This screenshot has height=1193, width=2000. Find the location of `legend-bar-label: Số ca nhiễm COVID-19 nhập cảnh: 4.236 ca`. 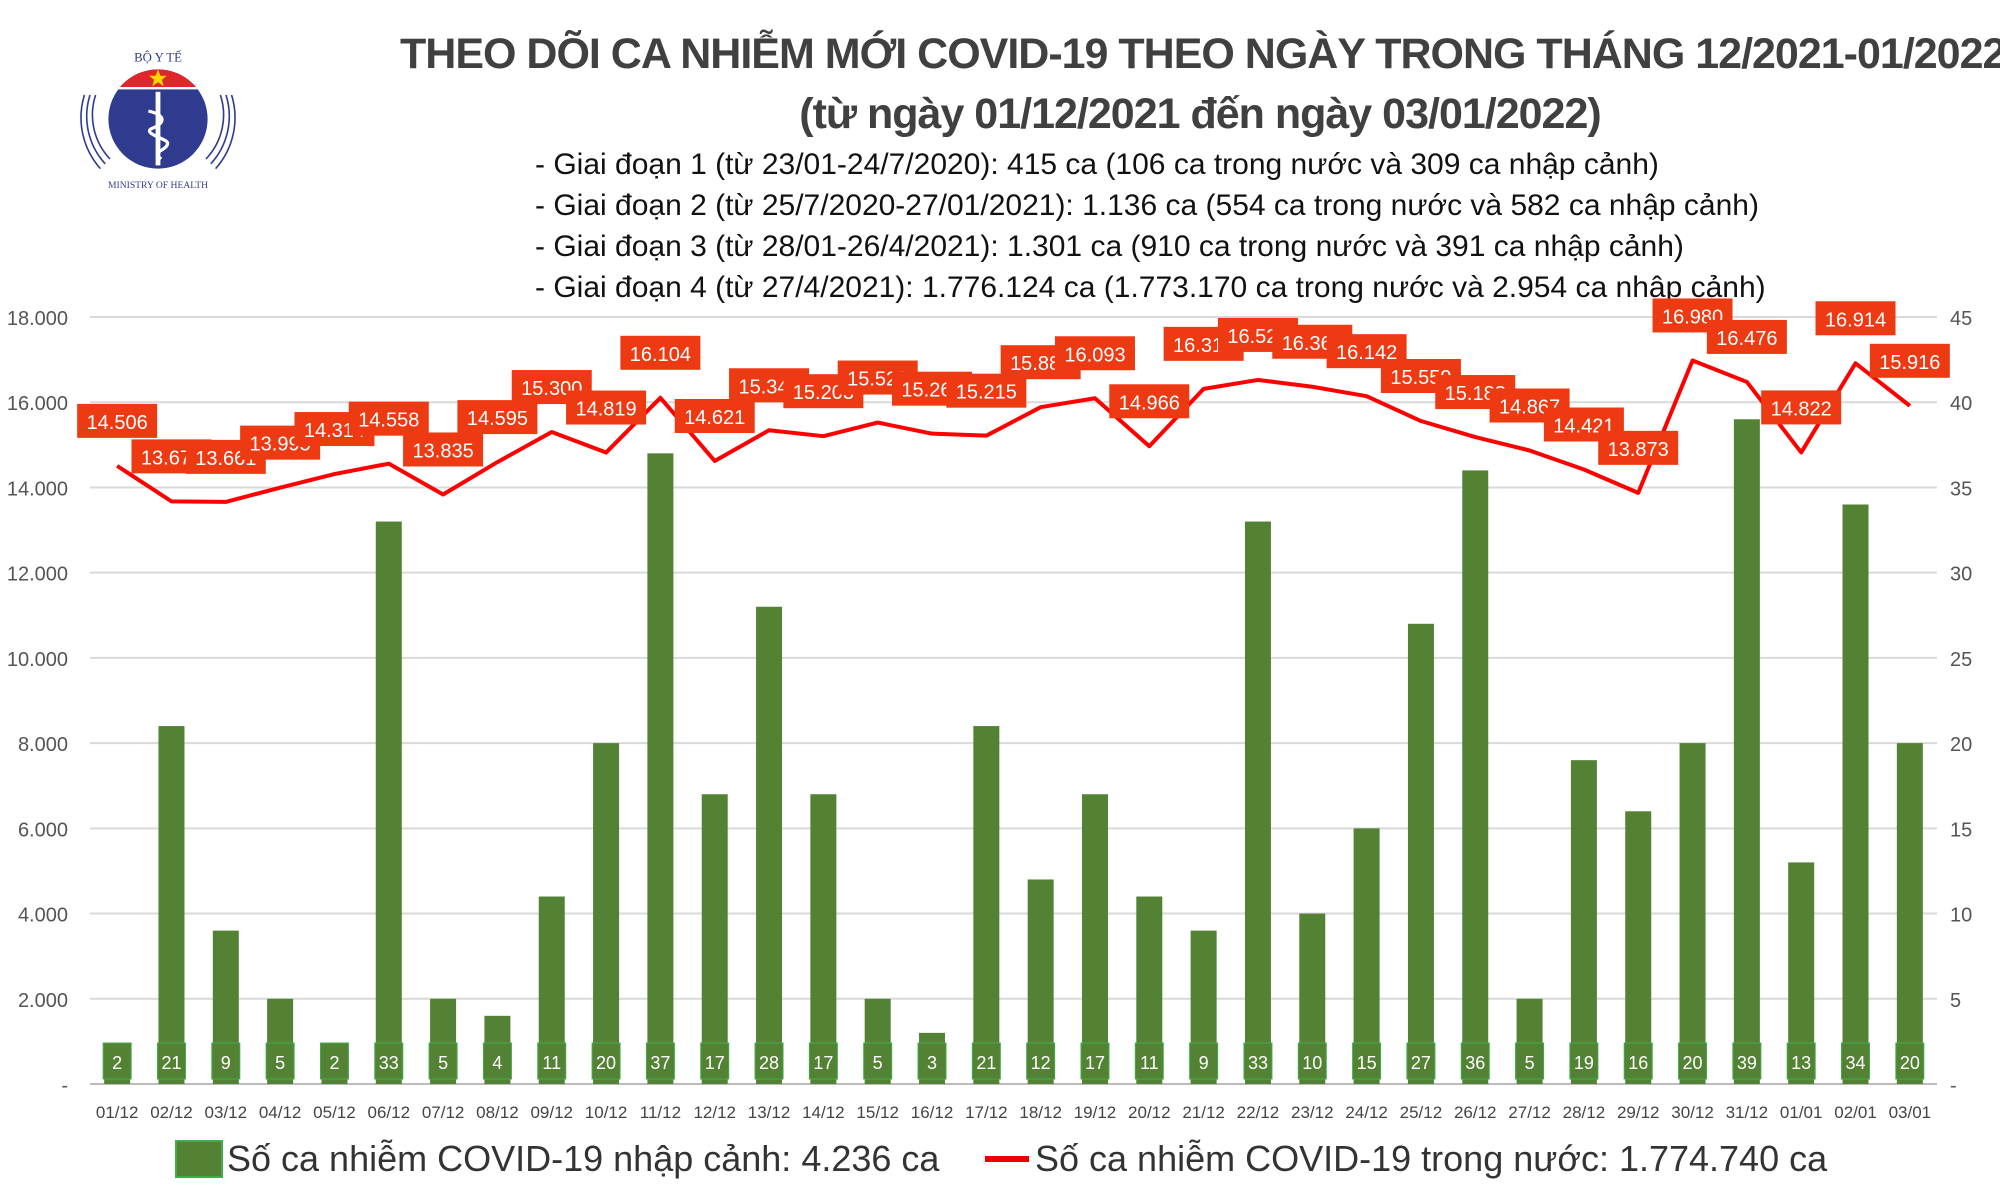

legend-bar-label: Số ca nhiễm COVID-19 nhập cảnh: 4.236 ca is located at coordinates (583, 1158).